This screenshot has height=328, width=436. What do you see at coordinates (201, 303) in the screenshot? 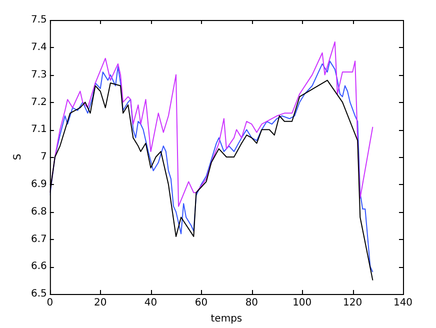
I see `x-tick-label: 60` at bounding box center [201, 303].